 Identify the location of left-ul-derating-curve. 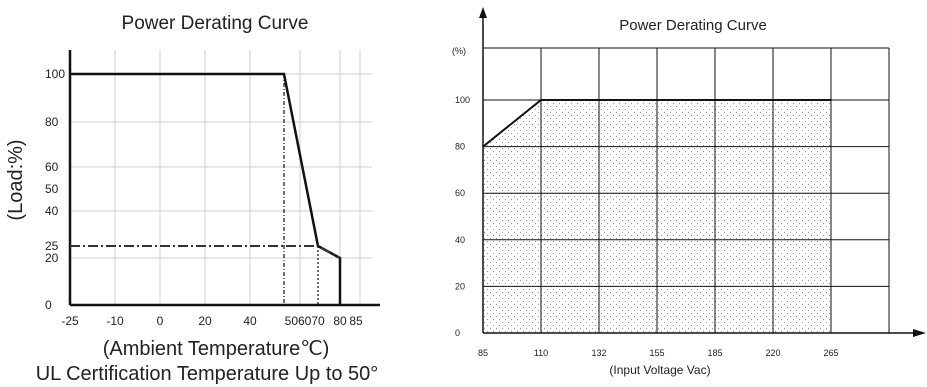
(205, 252).